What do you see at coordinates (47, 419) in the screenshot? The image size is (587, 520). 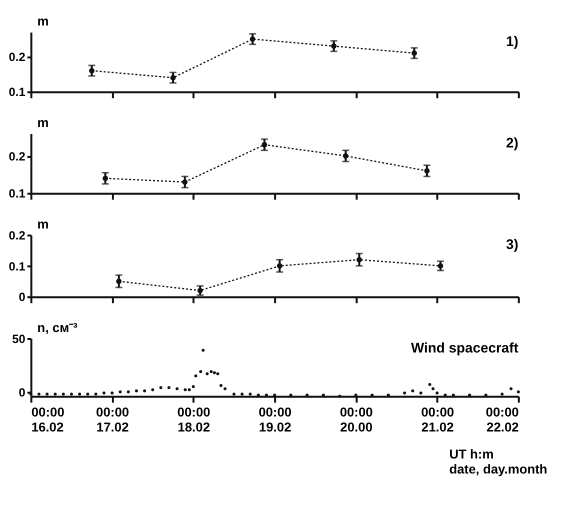 I see `x-tick-label: 00:00 16.02` at bounding box center [47, 419].